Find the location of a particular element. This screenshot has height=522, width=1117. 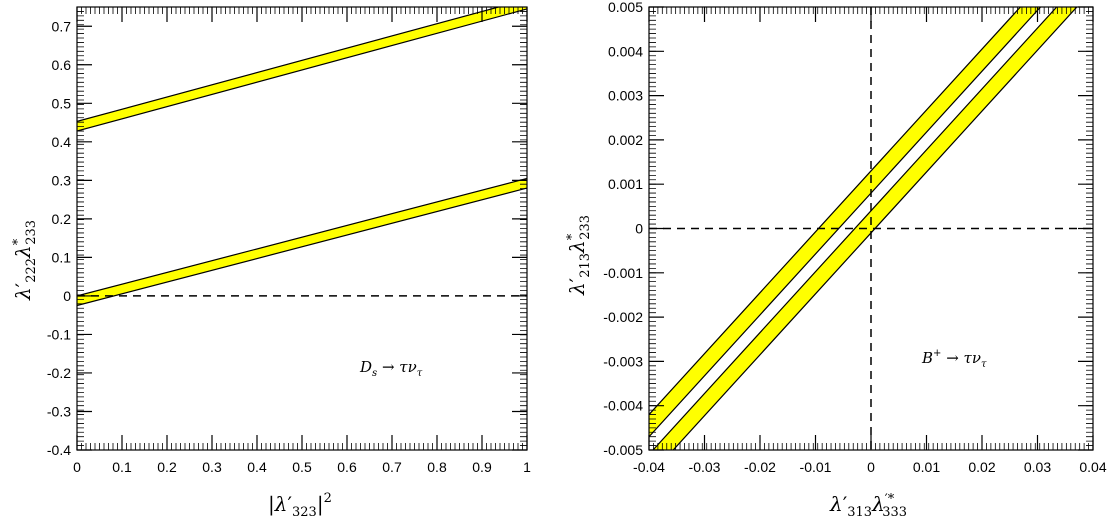

x-tick-label: 0.9 is located at coordinates (482, 467).